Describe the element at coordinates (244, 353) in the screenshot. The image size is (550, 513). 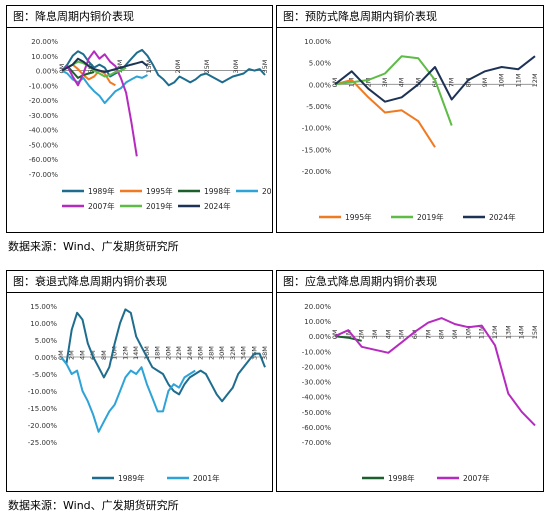
I see `x-tick-label: 34M` at that location.